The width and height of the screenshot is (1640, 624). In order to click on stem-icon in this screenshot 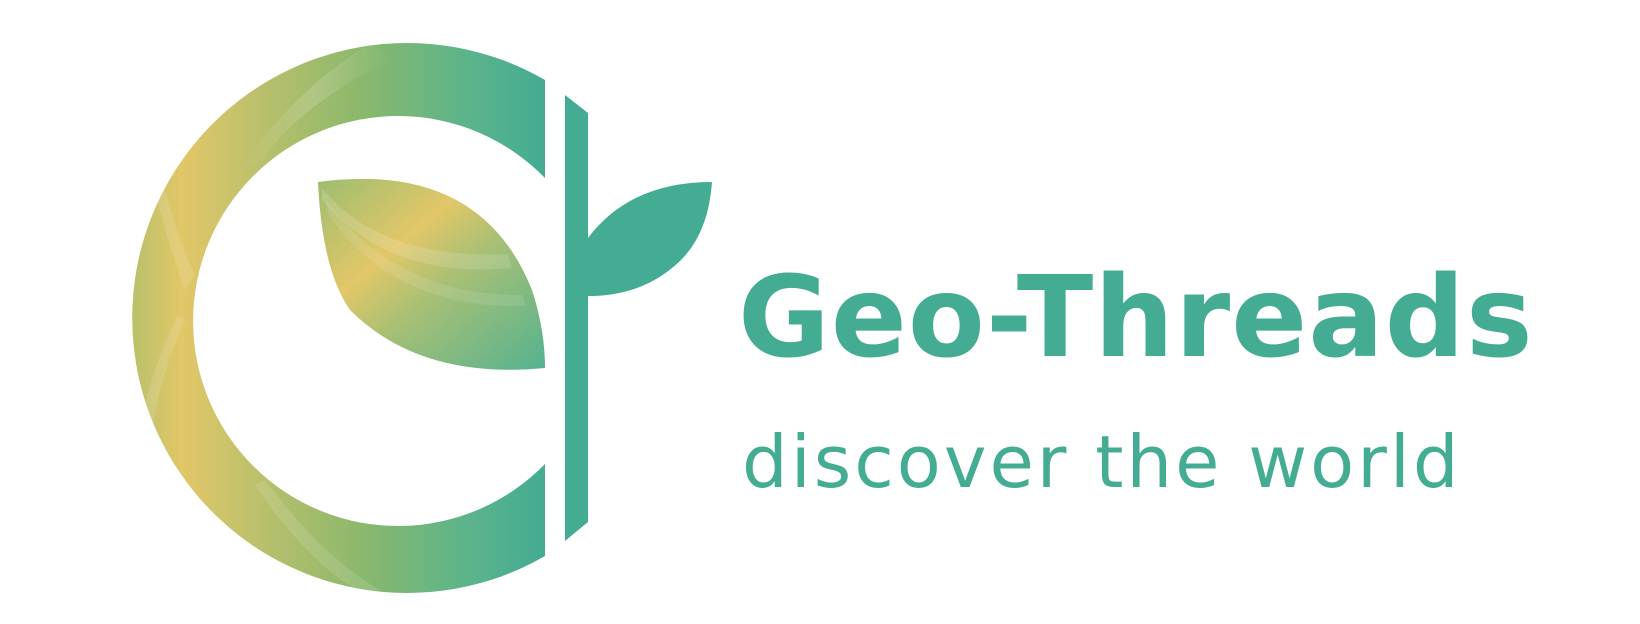, I will do `click(576, 318)`.